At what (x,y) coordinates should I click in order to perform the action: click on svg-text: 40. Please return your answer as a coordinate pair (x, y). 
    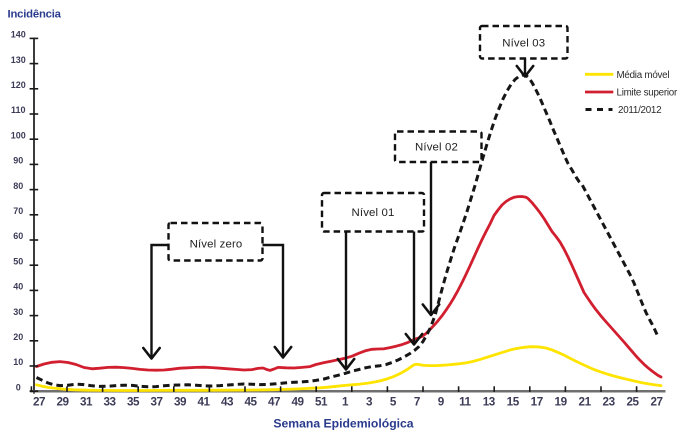
    Looking at the image, I should click on (18, 287).